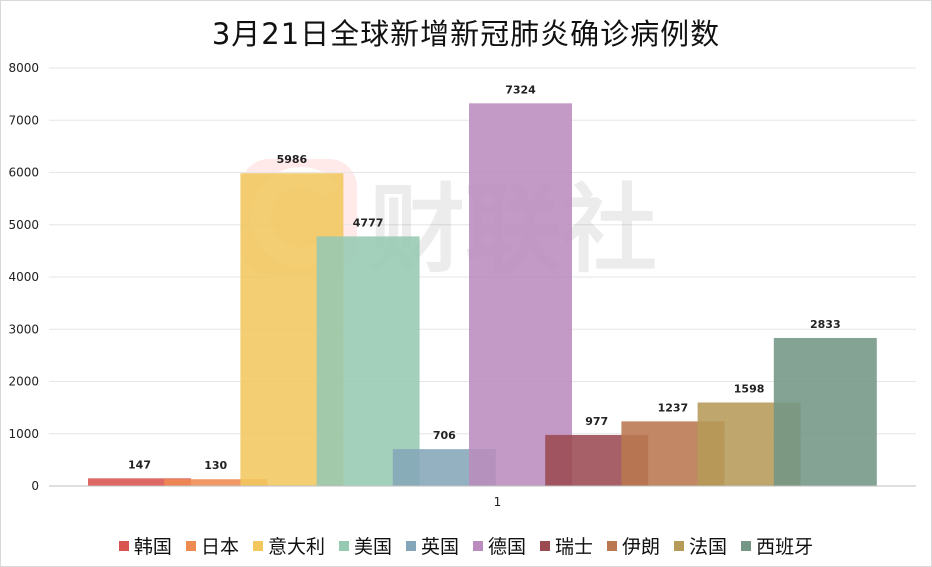  I want to click on chart-title: 3月21日全球新增新冠肺炎确诊病例数, so click(466, 34).